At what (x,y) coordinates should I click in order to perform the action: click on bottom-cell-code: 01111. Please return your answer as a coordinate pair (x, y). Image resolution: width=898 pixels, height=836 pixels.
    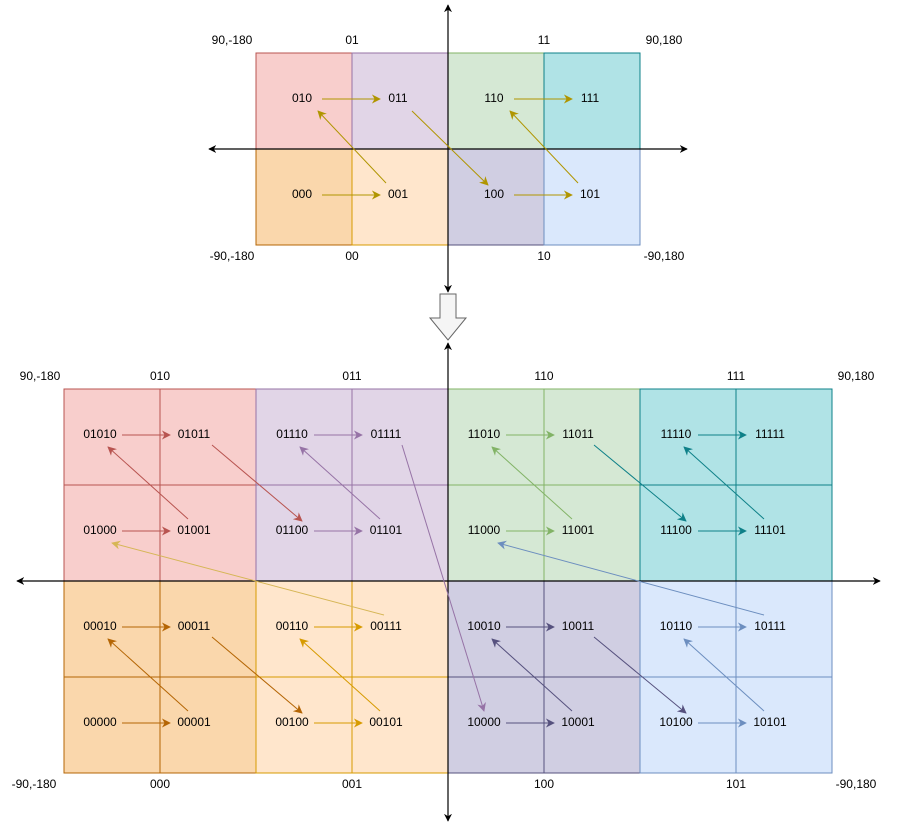
    Looking at the image, I should click on (386, 434).